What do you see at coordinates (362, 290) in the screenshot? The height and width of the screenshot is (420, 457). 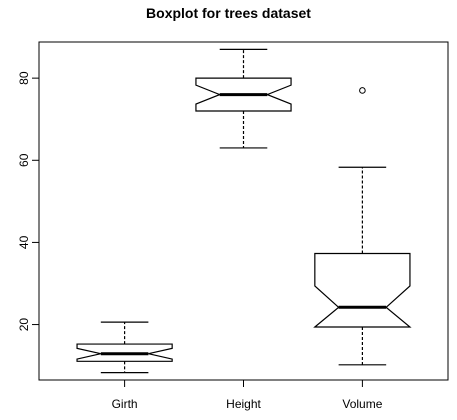 I see `box-body-volume` at bounding box center [362, 290].